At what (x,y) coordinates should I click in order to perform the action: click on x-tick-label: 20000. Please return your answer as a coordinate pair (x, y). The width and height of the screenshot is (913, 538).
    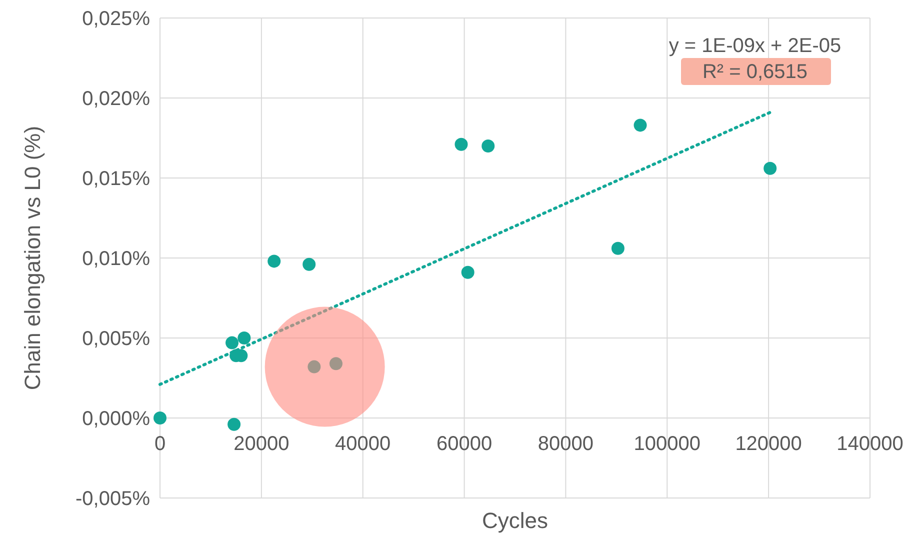
    Looking at the image, I should click on (262, 444).